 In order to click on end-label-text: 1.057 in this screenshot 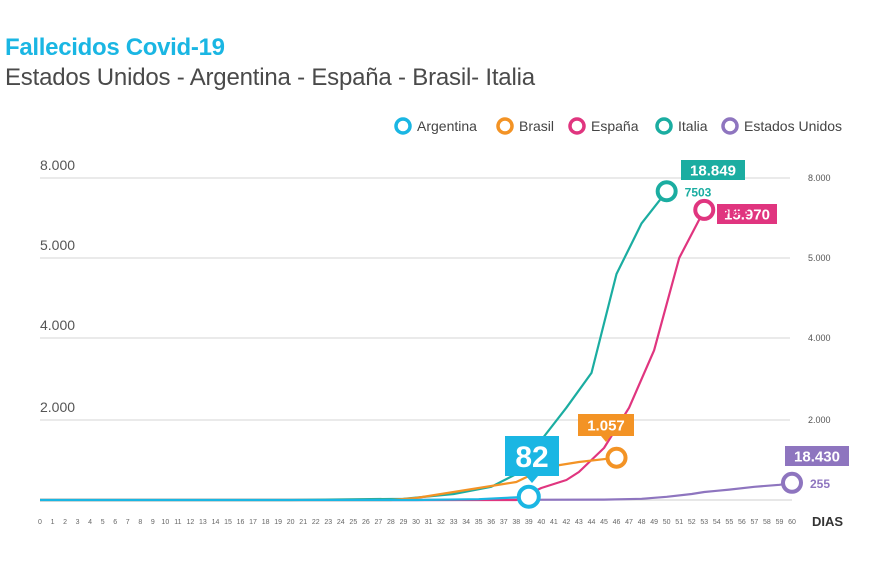, I will do `click(606, 425)`.